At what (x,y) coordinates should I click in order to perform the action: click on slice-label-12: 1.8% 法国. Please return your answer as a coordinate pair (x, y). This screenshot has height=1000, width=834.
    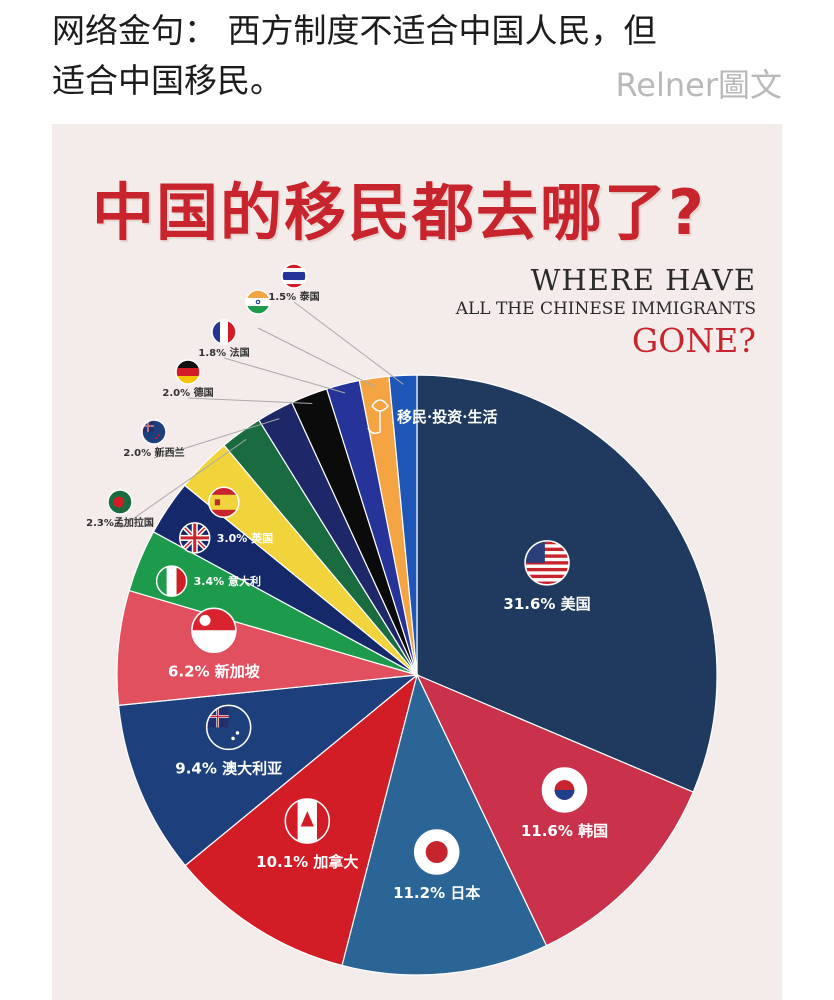
    Looking at the image, I should click on (272, 356).